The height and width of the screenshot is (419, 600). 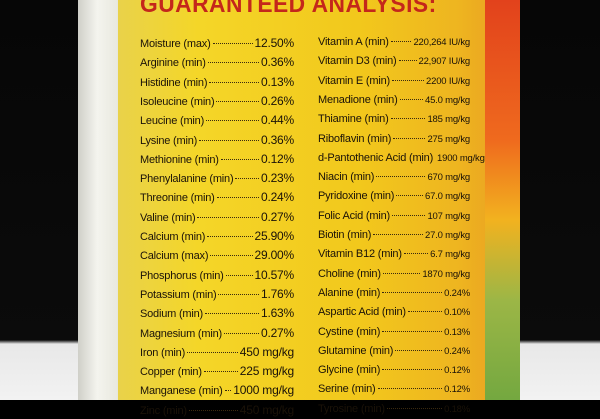 I want to click on nutrient-name: Vitamin E (min), so click(x=354, y=80).